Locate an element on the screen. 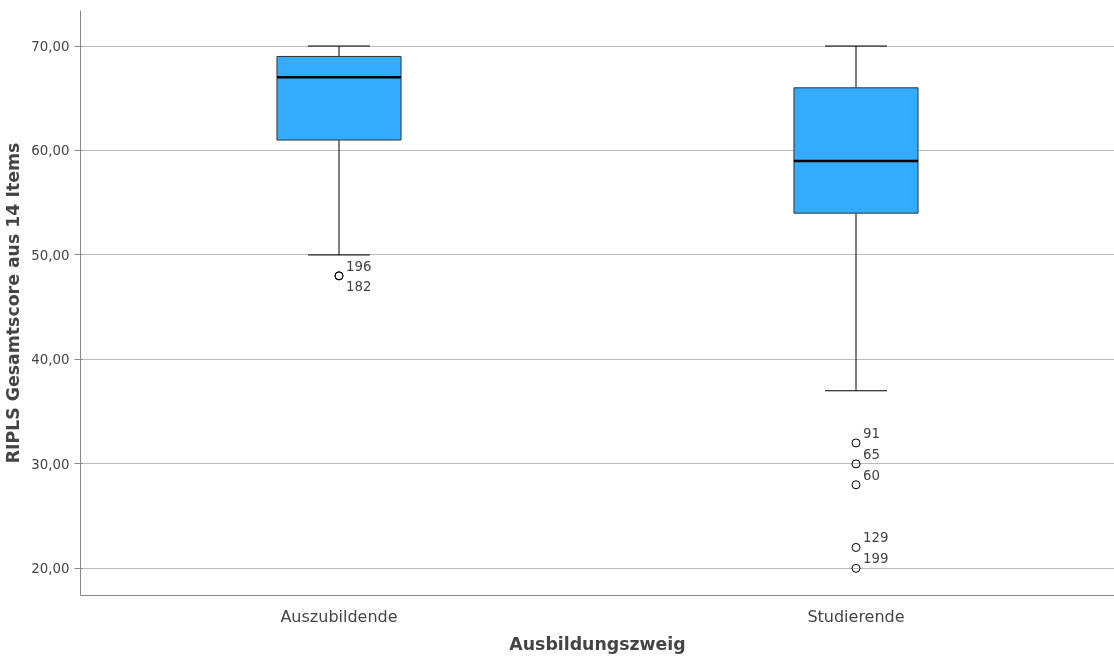  annotation: 199 is located at coordinates (876, 559).